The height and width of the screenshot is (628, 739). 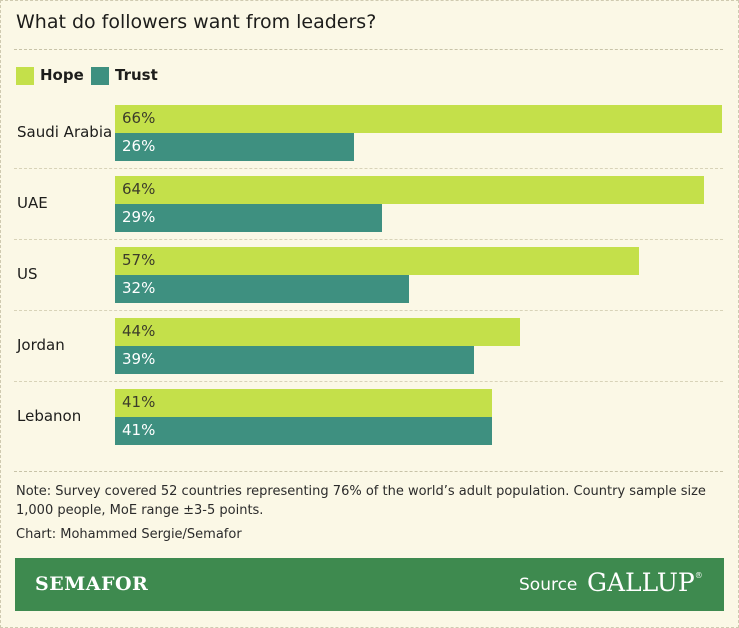 What do you see at coordinates (294, 360) in the screenshot?
I see `bar-trust-jordan: 39%` at bounding box center [294, 360].